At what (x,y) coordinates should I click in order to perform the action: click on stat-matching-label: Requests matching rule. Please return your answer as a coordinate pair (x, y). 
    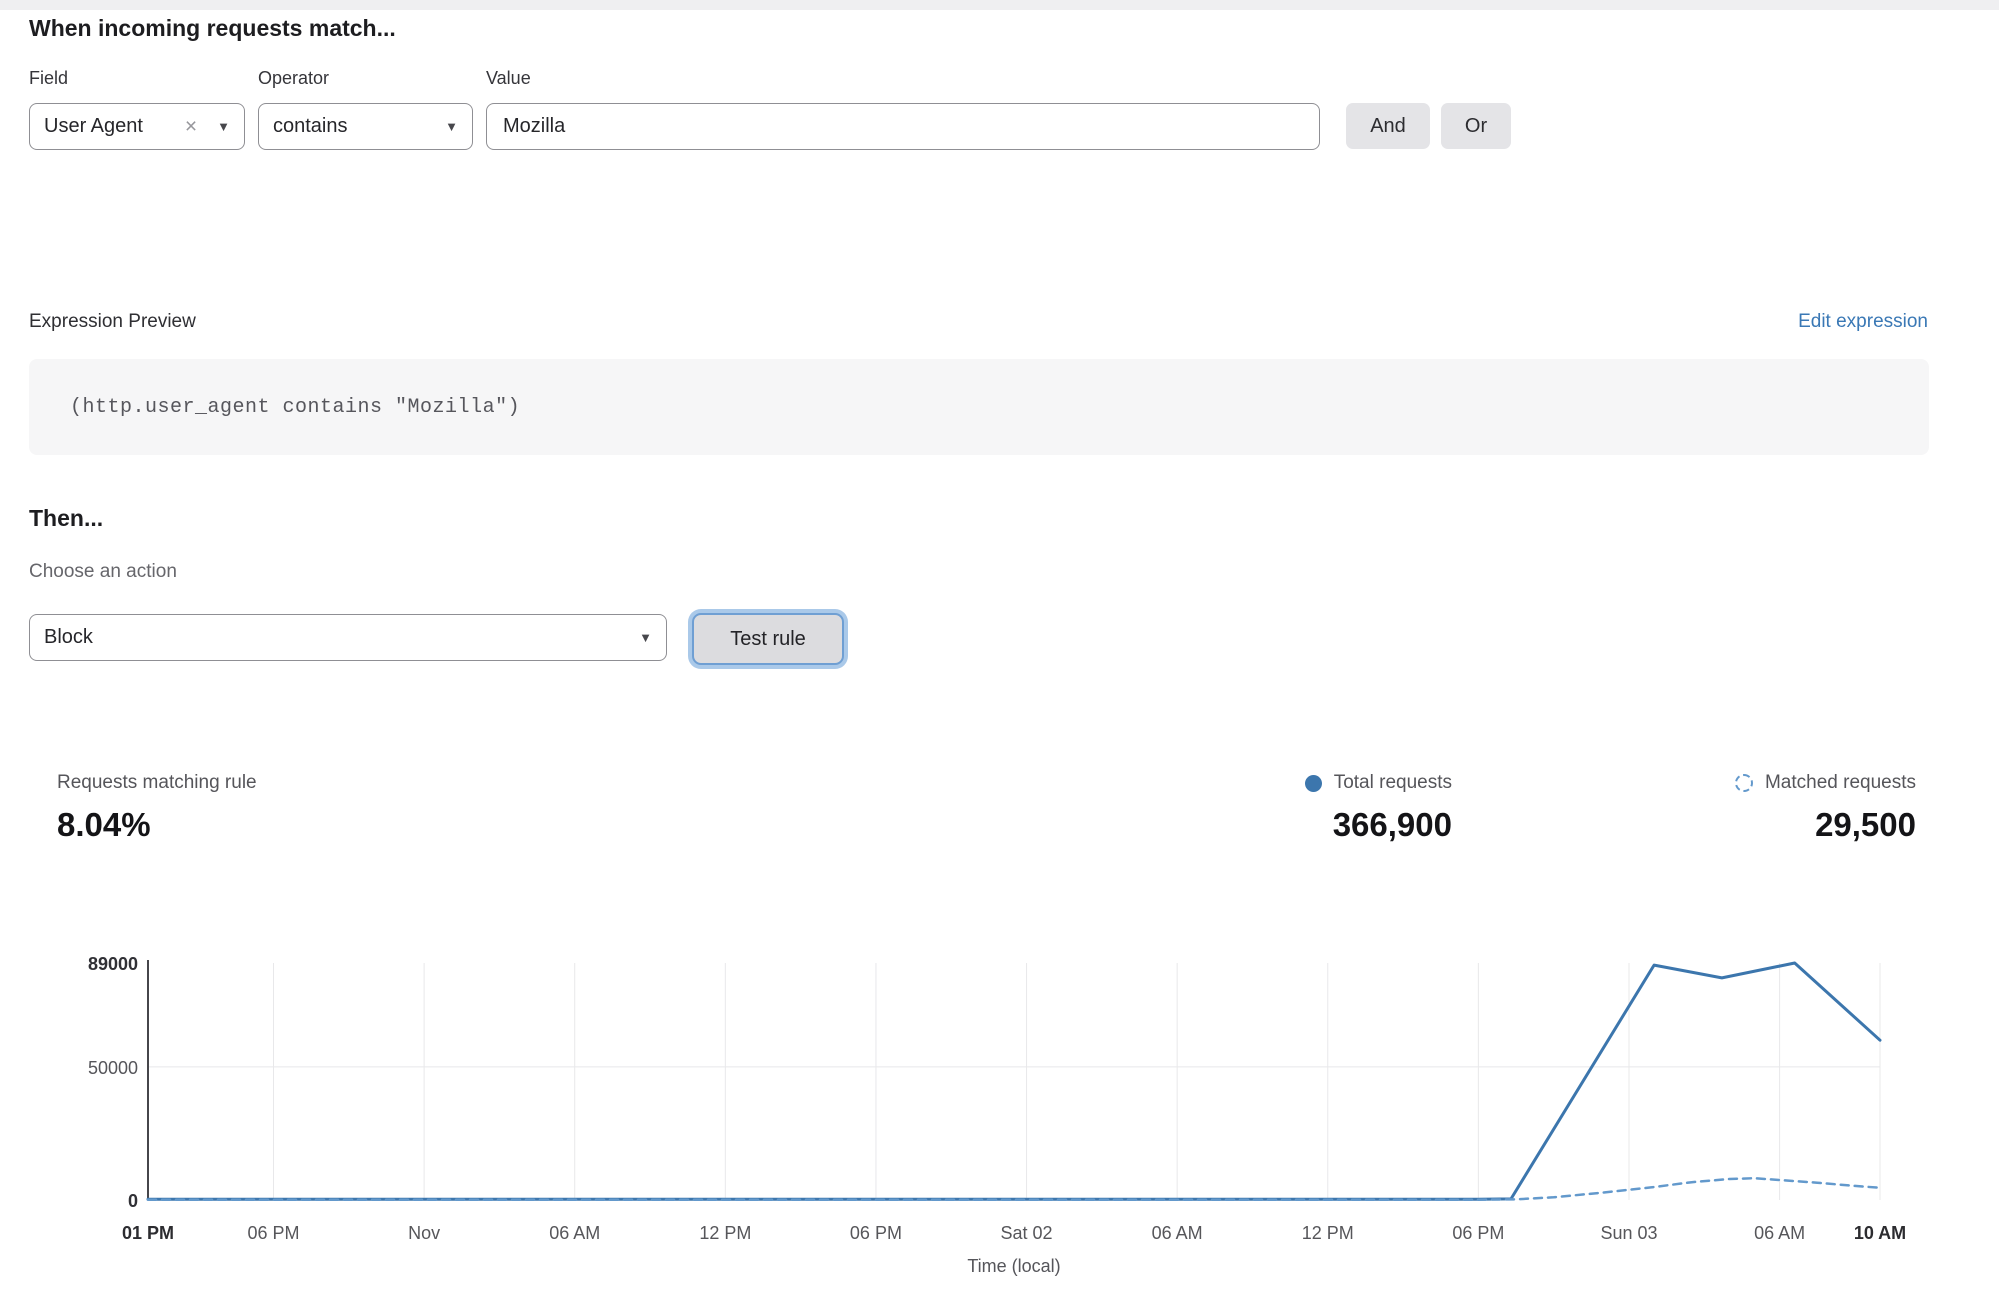
    Looking at the image, I should click on (157, 782).